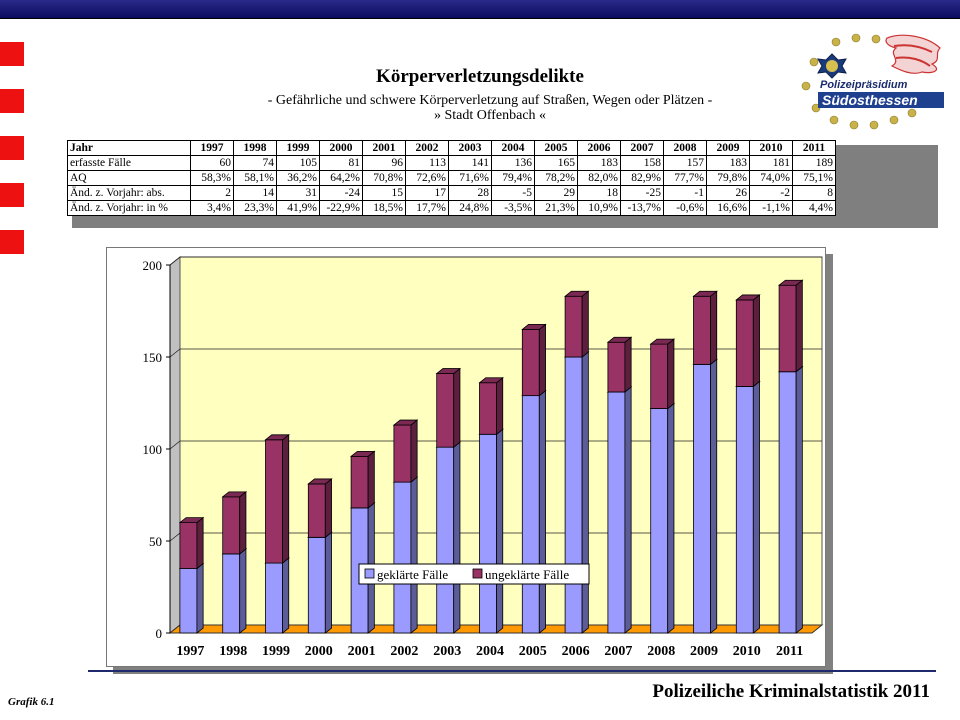 Image resolution: width=960 pixels, height=720 pixels. What do you see at coordinates (298, 148) in the screenshot?
I see `table-header-cell: 1999` at bounding box center [298, 148].